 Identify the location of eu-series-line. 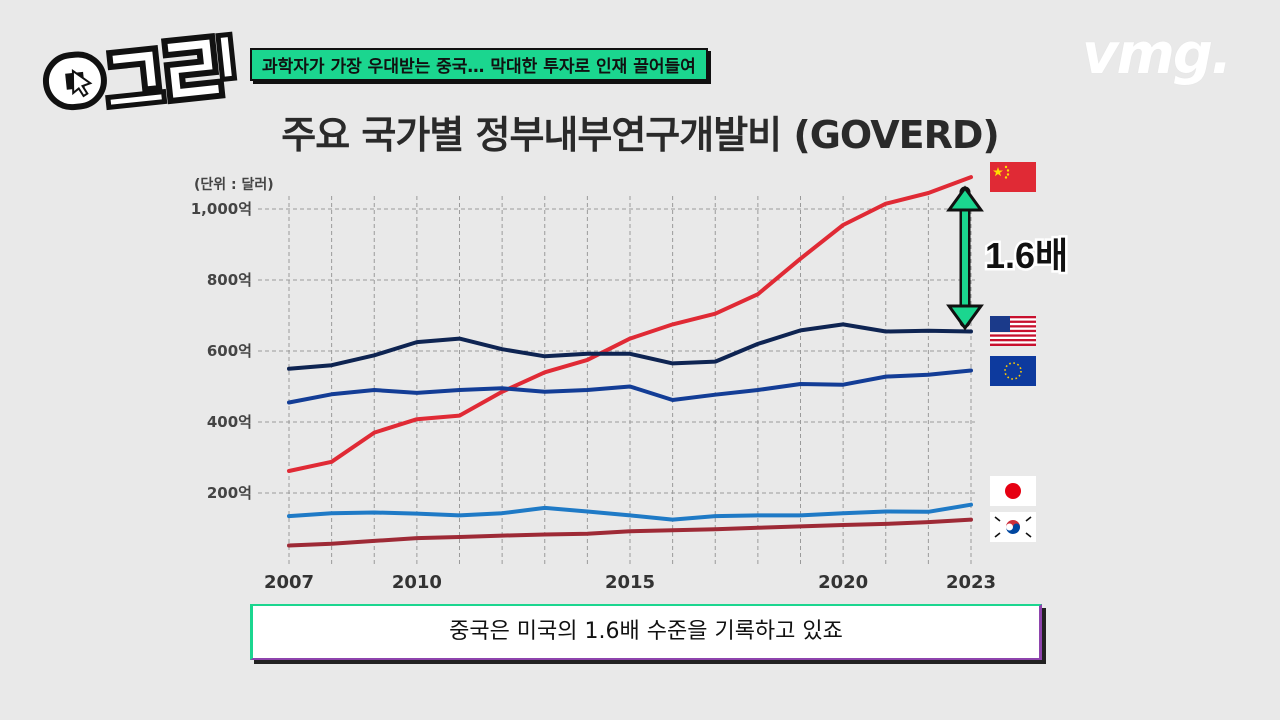
(630, 386).